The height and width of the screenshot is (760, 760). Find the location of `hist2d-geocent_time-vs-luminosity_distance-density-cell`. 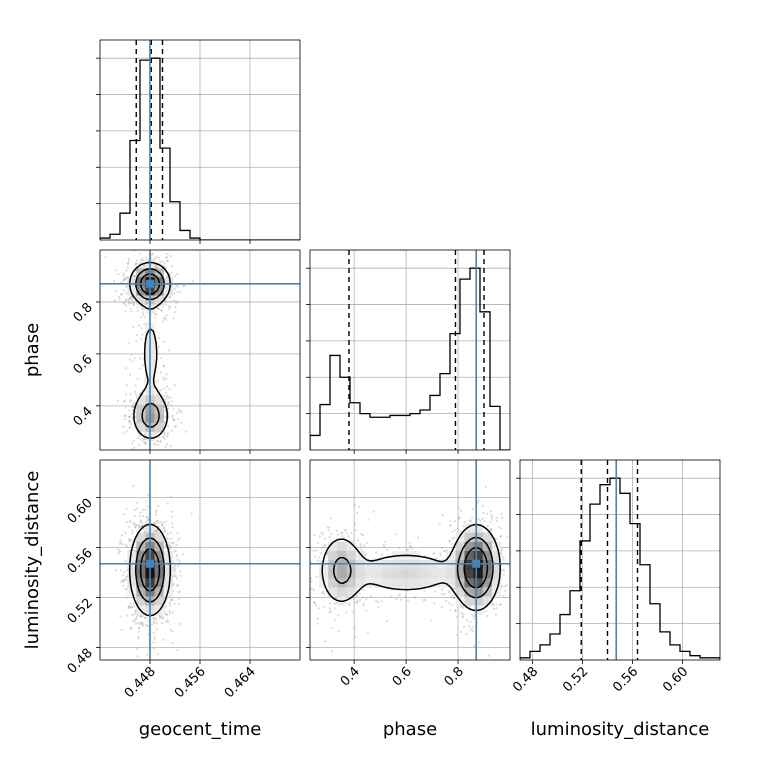

hist2d-geocent_time-vs-luminosity_distance-density-cell is located at coordinates (168, 574).